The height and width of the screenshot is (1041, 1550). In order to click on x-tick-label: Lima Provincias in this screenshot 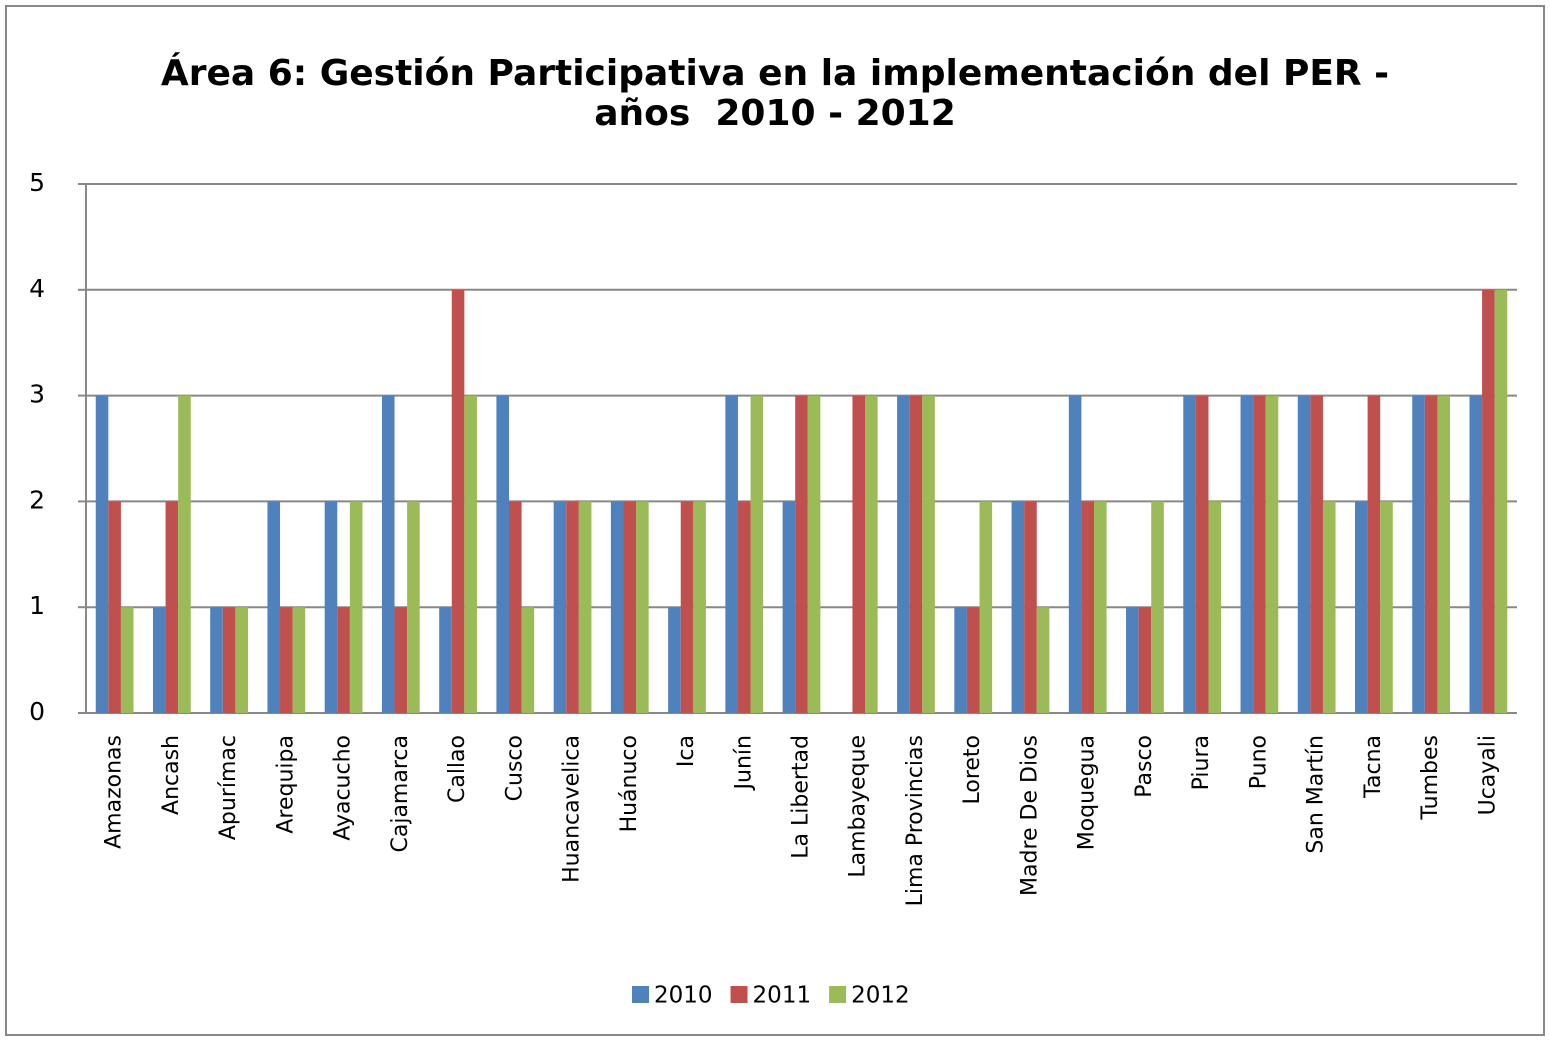, I will do `click(915, 820)`.